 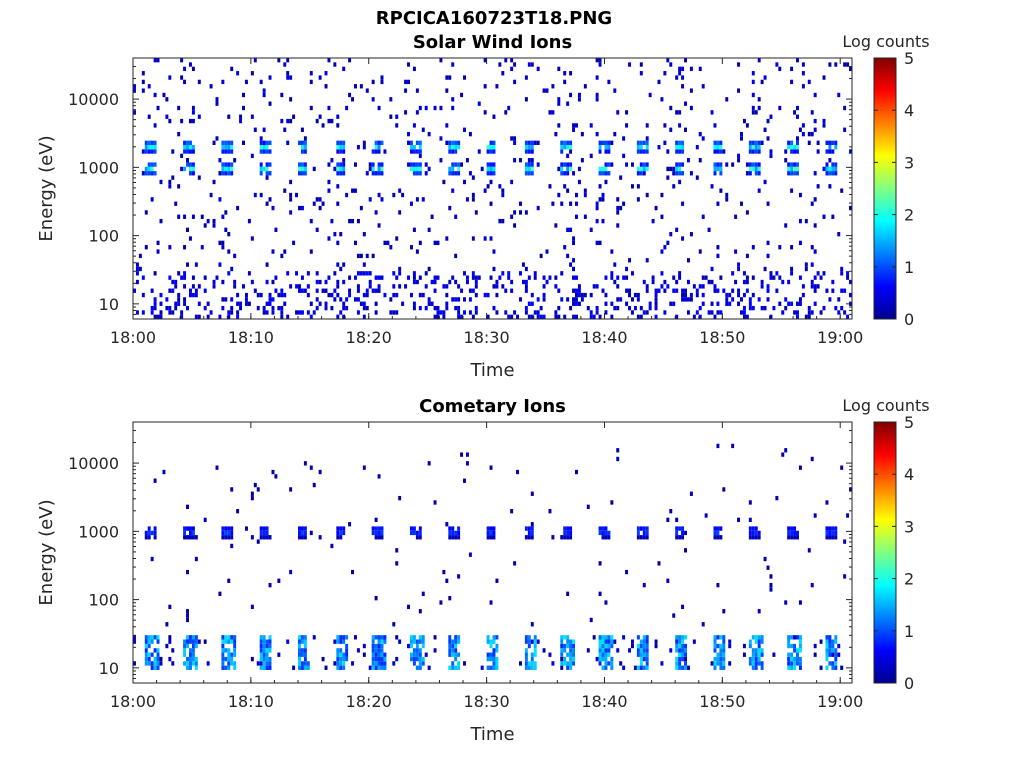 What do you see at coordinates (885, 188) in the screenshot?
I see `colorbar-gradient` at bounding box center [885, 188].